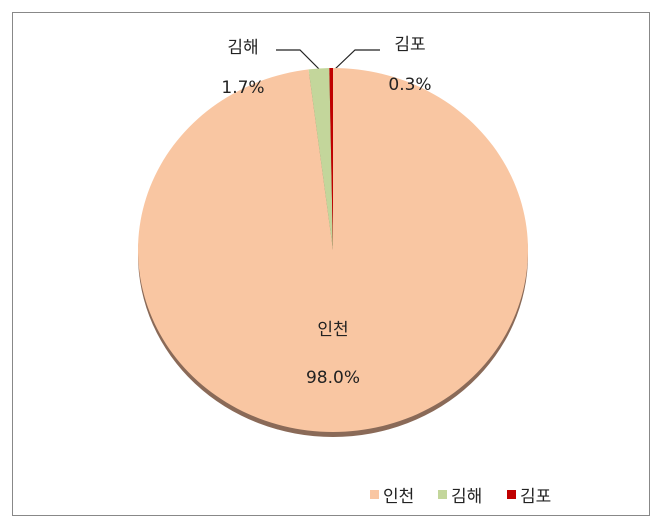 This screenshot has height=522, width=656. I want to click on slice-value-label: 98.0%, so click(333, 378).